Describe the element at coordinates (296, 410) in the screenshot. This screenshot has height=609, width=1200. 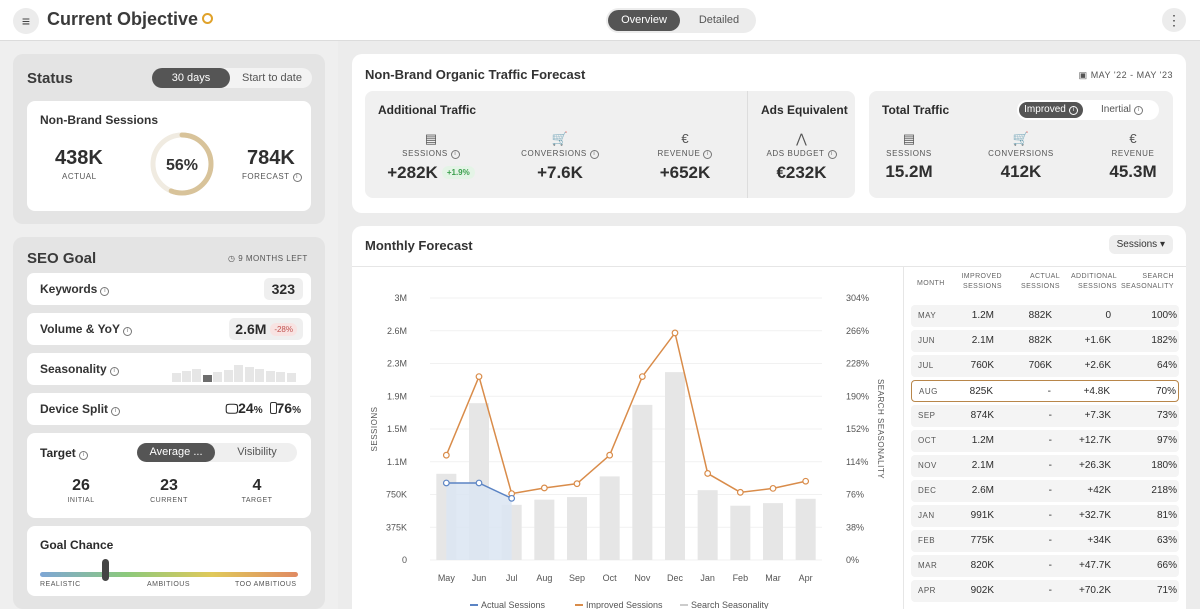
I see `mobile-pct-unit: %` at that location.